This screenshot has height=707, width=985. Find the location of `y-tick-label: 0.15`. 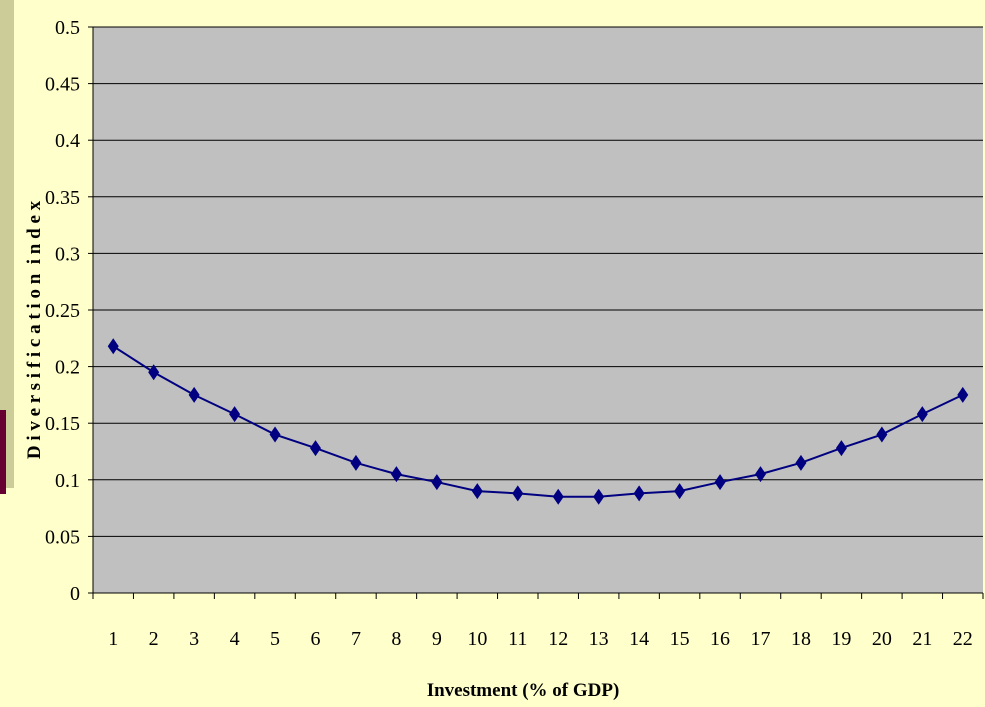

y-tick-label: 0.15 is located at coordinates (62, 424).